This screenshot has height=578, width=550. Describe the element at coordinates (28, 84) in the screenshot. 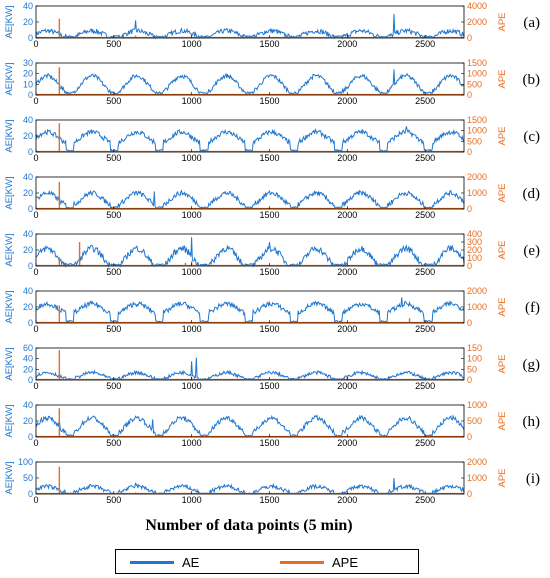

I see `left-tick-label: 10` at that location.